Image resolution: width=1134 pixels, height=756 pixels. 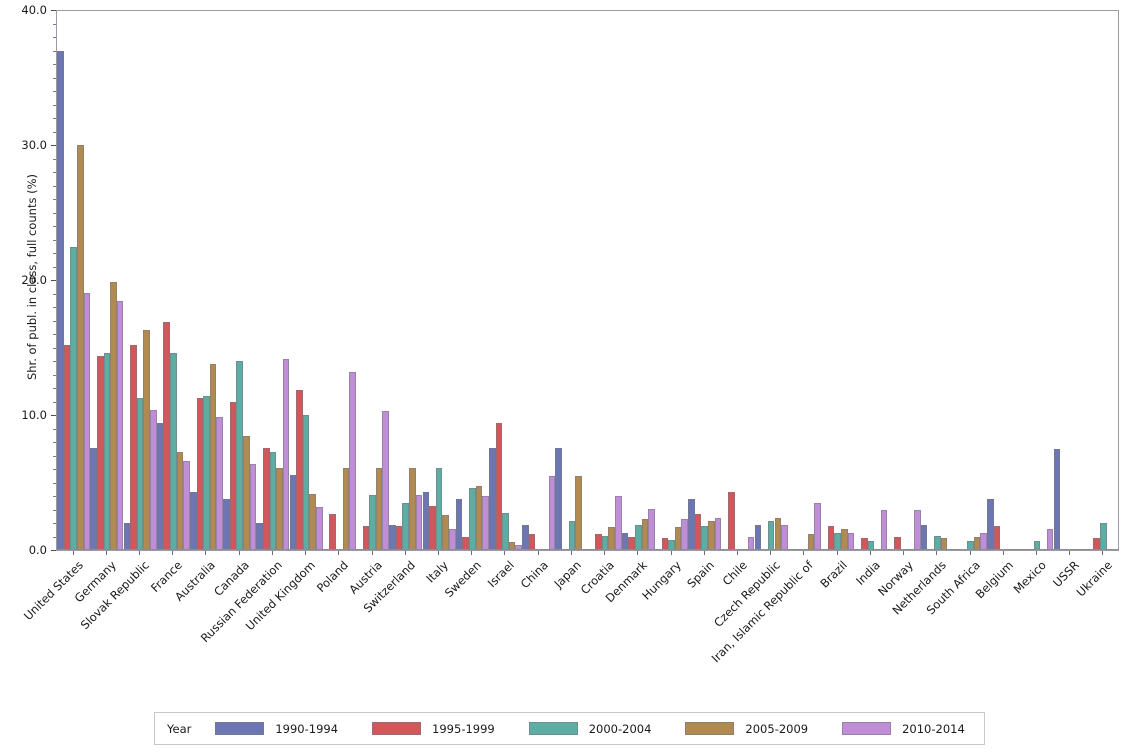 I want to click on legend-entry: 2010-2014, so click(x=903, y=729).